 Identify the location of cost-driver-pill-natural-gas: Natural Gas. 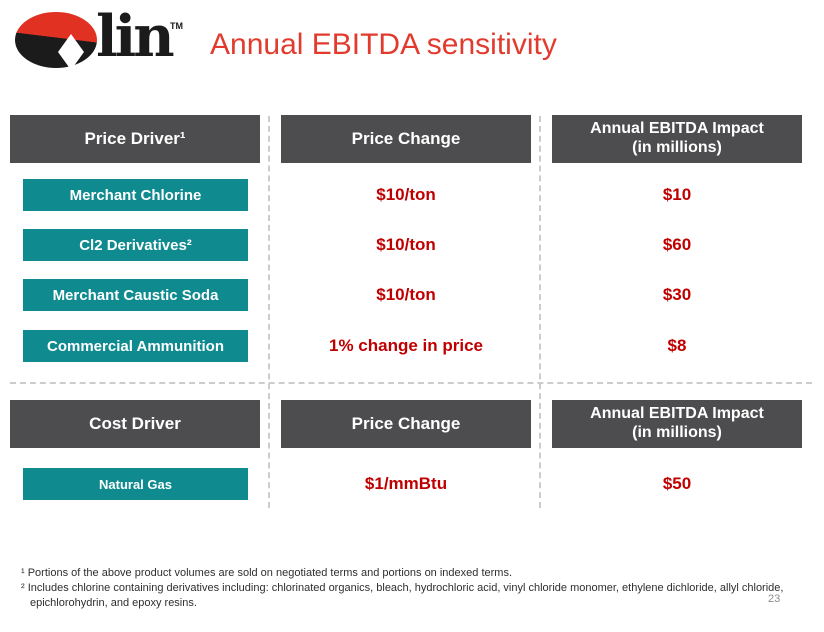
(135, 484).